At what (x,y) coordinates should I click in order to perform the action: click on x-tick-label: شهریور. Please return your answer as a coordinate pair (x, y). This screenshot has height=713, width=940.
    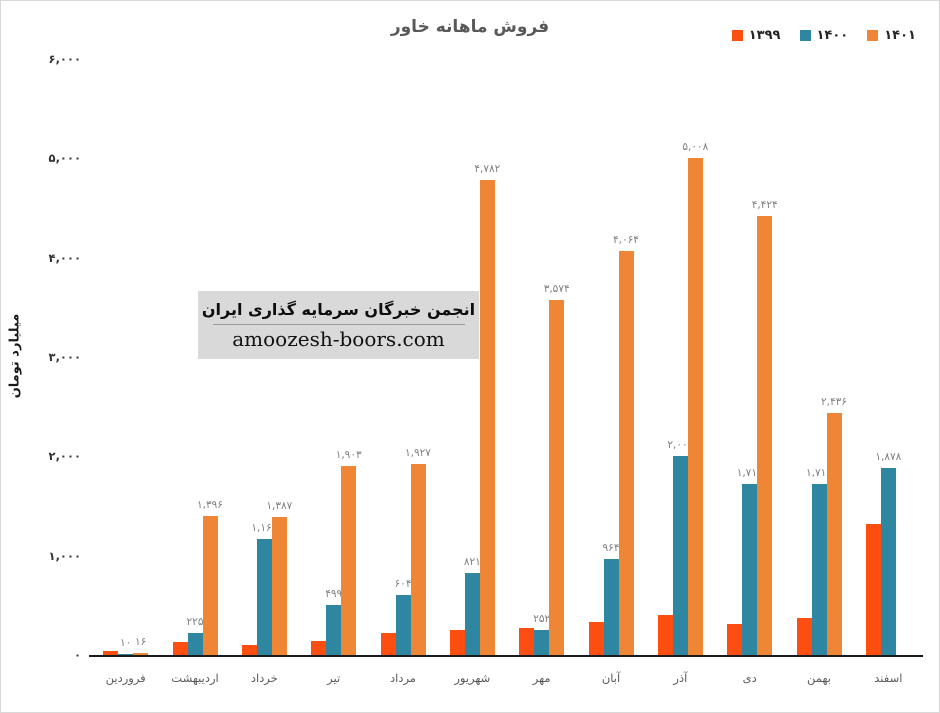
    Looking at the image, I should click on (472, 678).